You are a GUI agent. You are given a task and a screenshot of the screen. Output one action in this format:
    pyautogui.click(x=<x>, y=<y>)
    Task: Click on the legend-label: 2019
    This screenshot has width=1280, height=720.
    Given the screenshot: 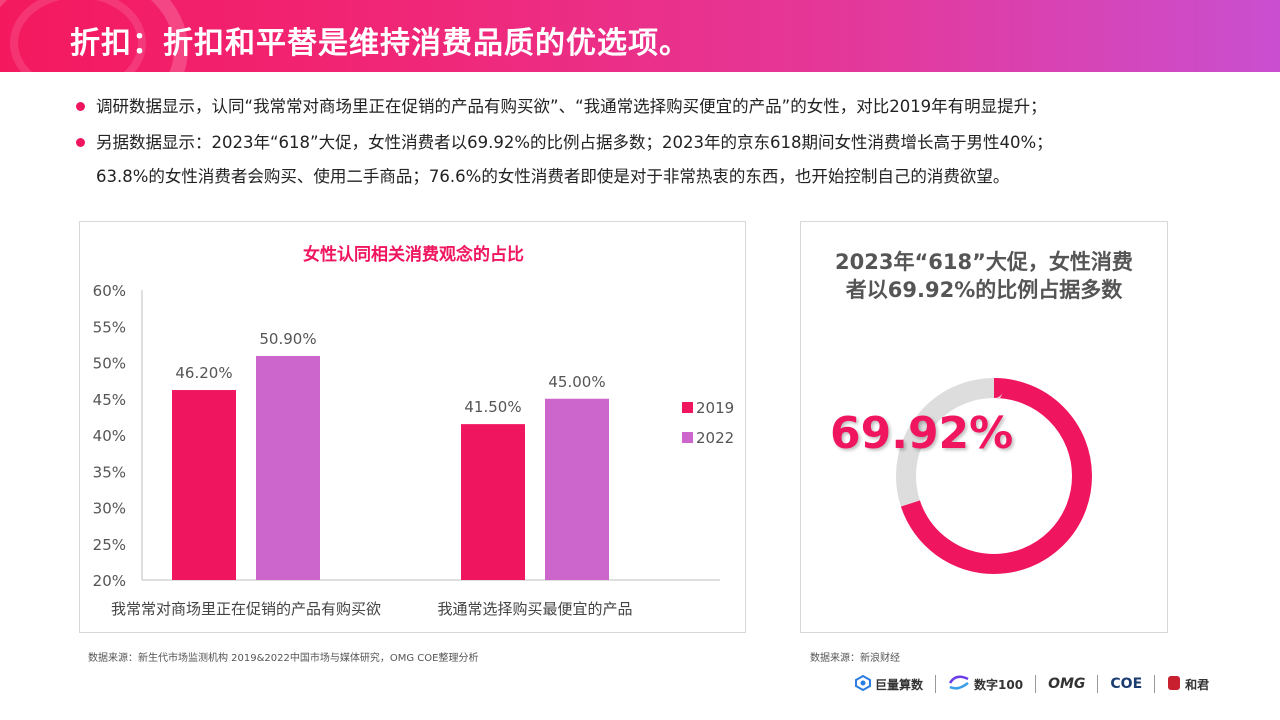 What is the action you would take?
    pyautogui.click(x=715, y=408)
    